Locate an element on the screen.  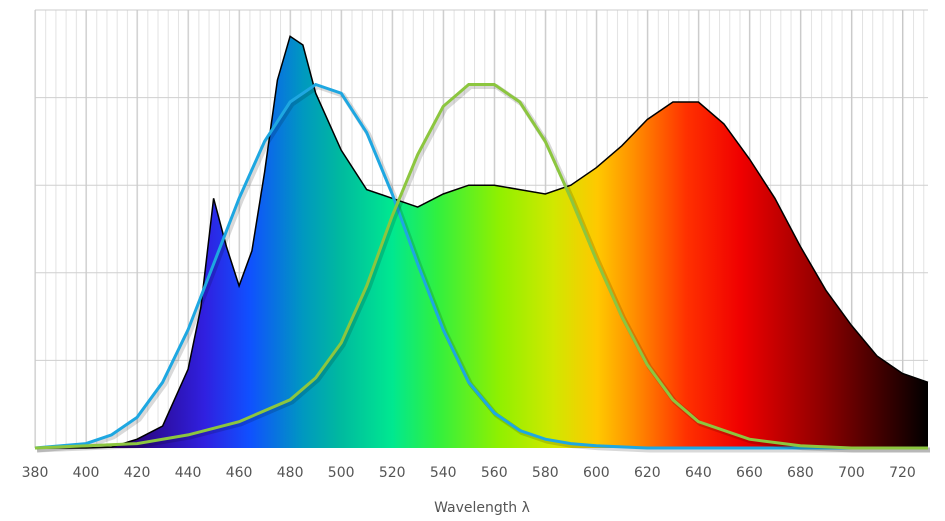
x-tick-label: 400 is located at coordinates (86, 473).